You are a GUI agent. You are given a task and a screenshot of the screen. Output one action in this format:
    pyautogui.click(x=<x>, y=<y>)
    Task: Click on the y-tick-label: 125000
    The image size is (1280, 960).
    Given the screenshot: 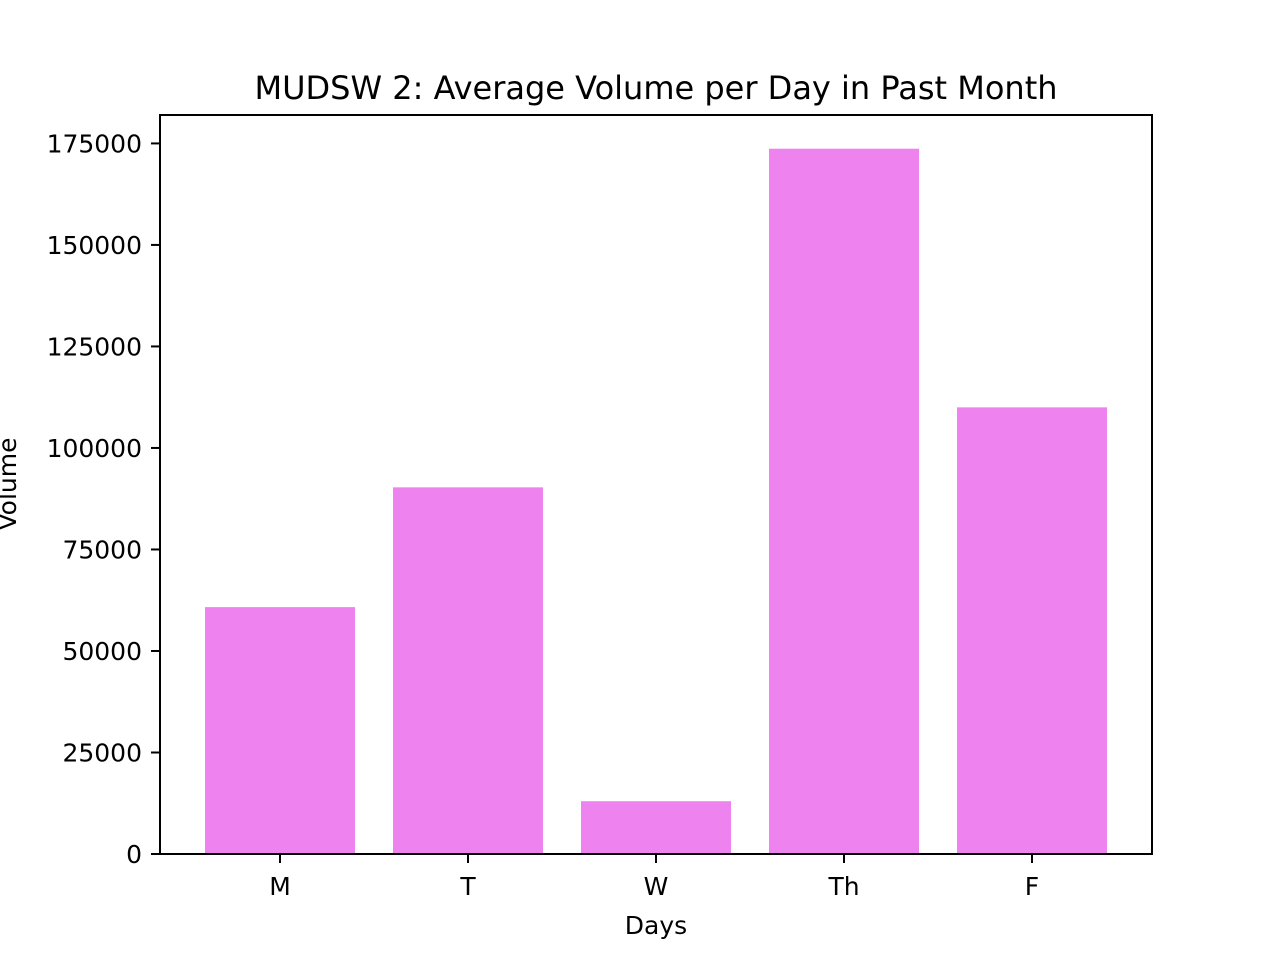 What is the action you would take?
    pyautogui.click(x=94, y=346)
    